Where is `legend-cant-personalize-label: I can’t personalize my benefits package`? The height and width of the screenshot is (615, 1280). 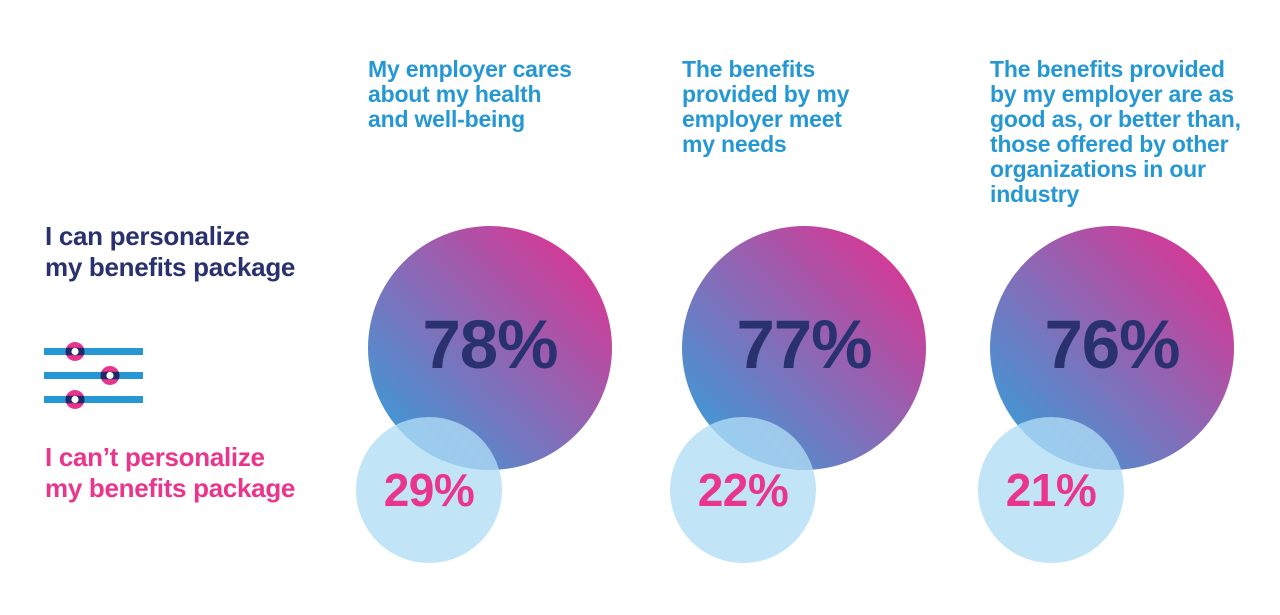 legend-cant-personalize-label: I can’t personalize my benefits package is located at coordinates (170, 472).